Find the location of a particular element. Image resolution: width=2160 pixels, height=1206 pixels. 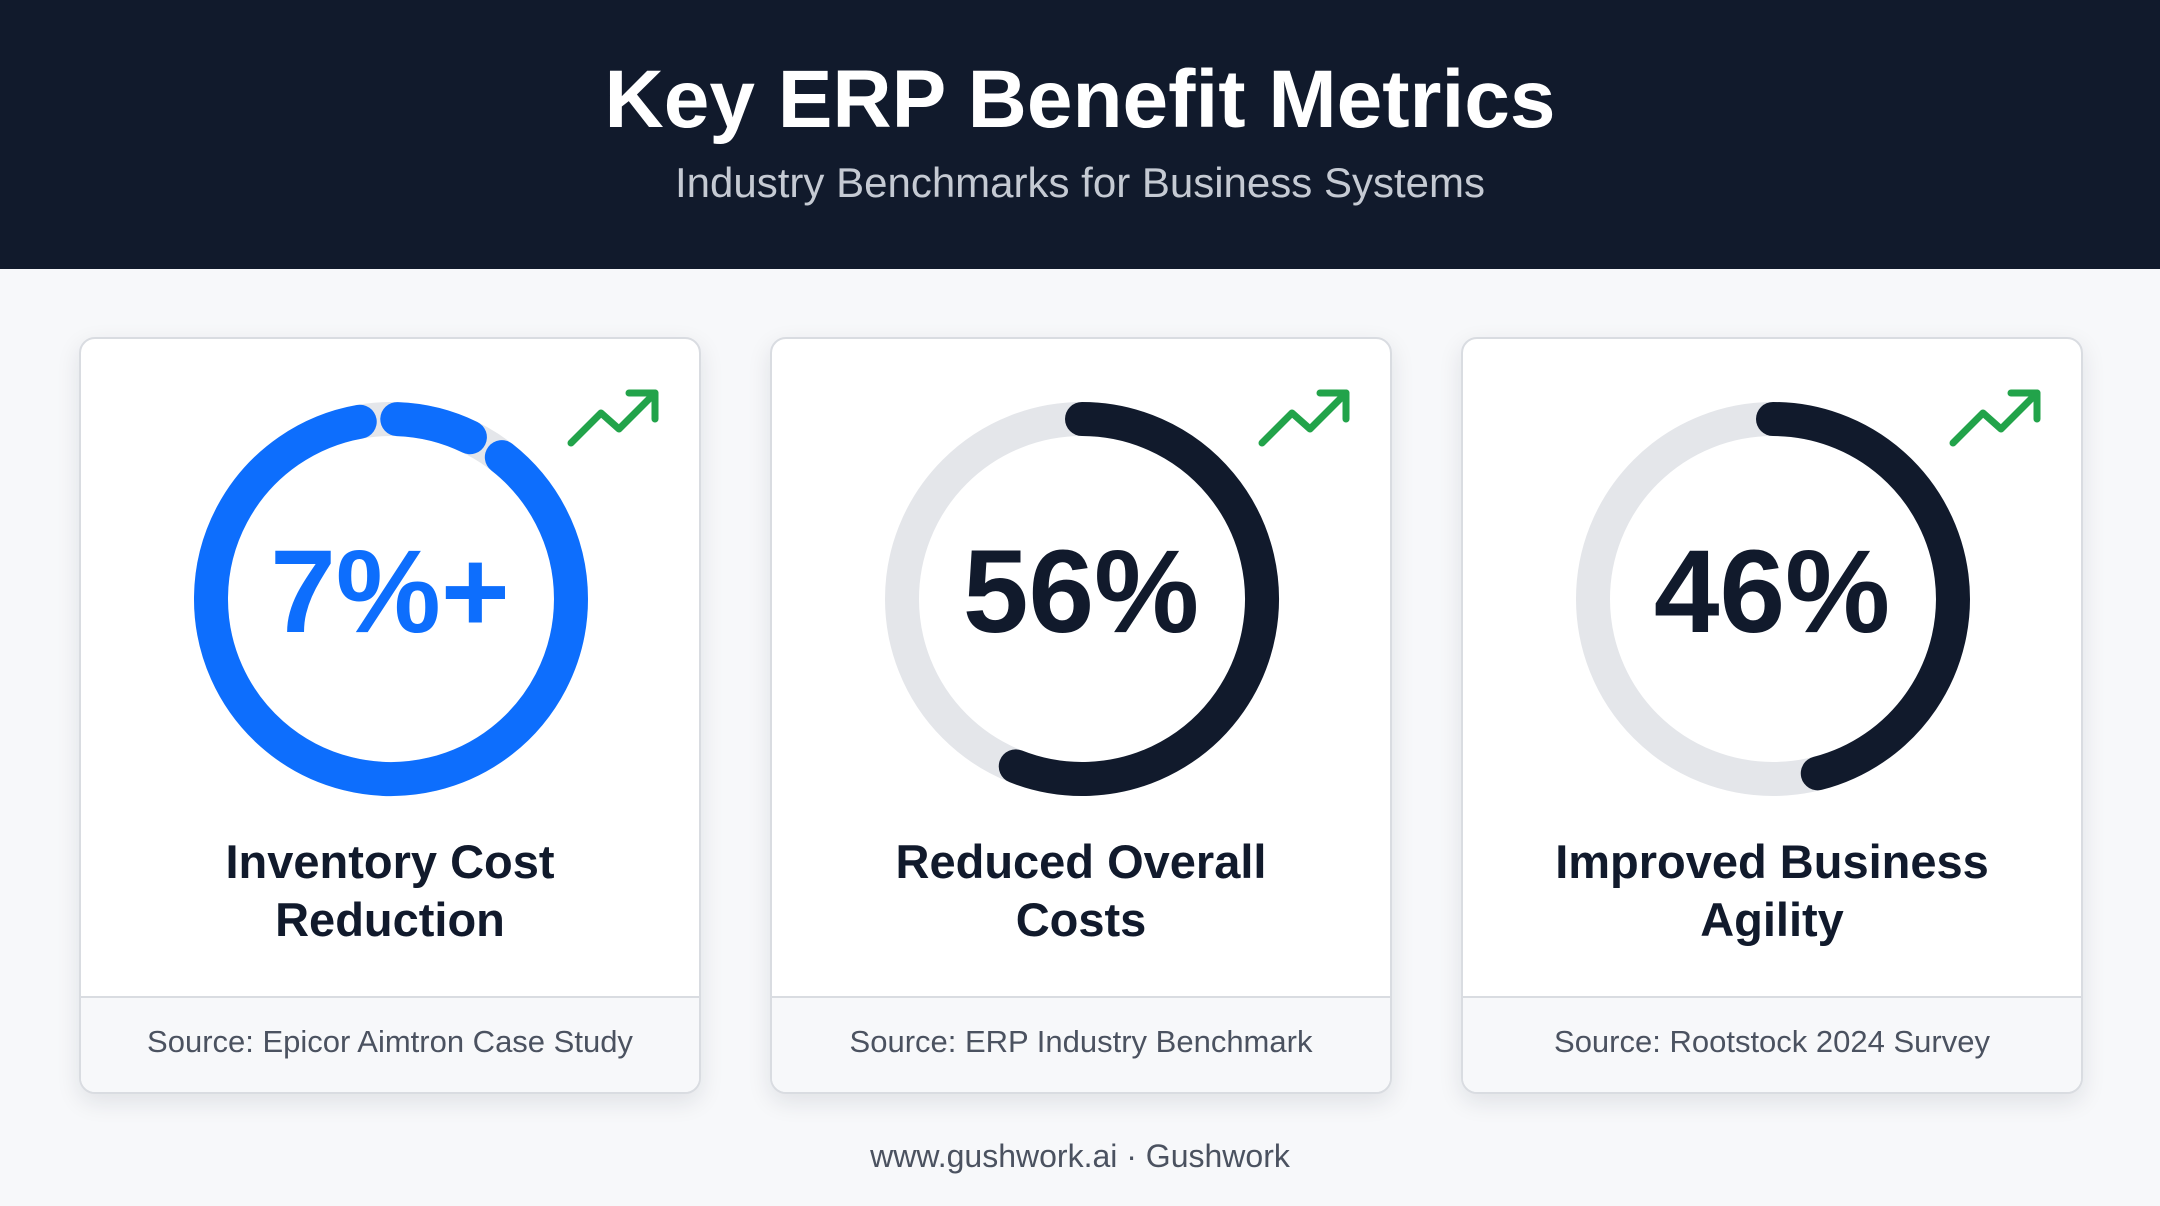

metric-label-line2: Agility is located at coordinates (1772, 919).